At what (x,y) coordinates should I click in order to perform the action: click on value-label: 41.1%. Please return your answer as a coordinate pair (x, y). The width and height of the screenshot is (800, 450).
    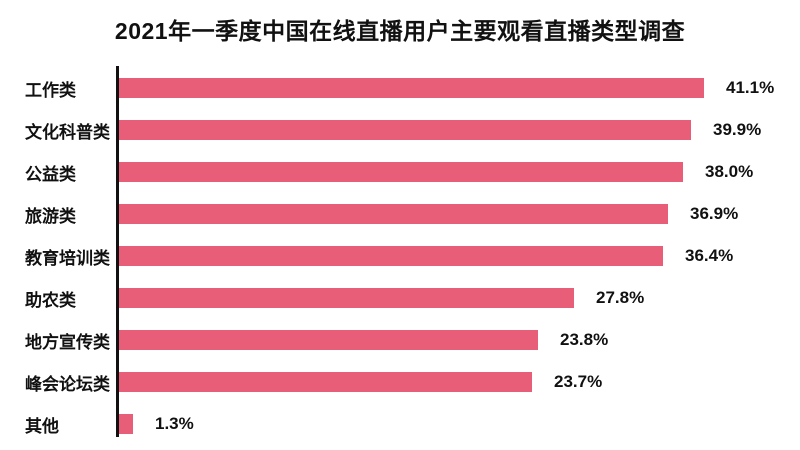
    Looking at the image, I should click on (750, 87).